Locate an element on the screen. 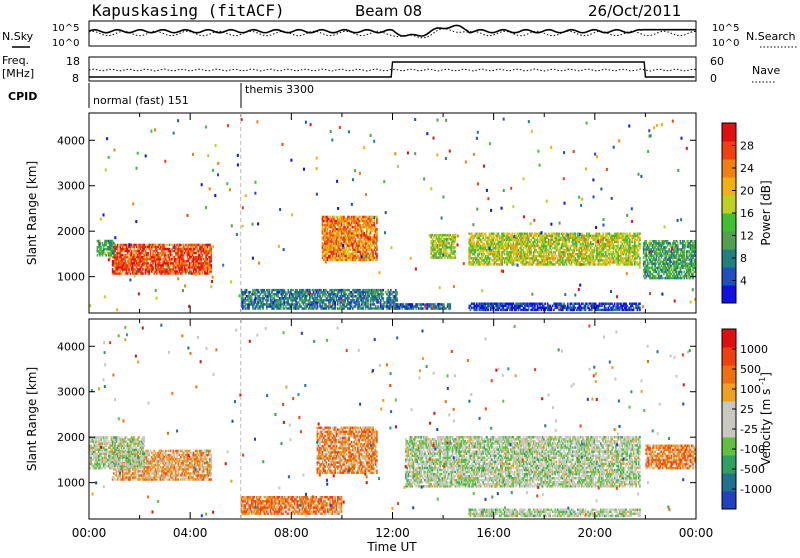 This screenshot has width=800, height=558. velocity-colorbar-label: Velocity [m s -1] is located at coordinates (765, 419).